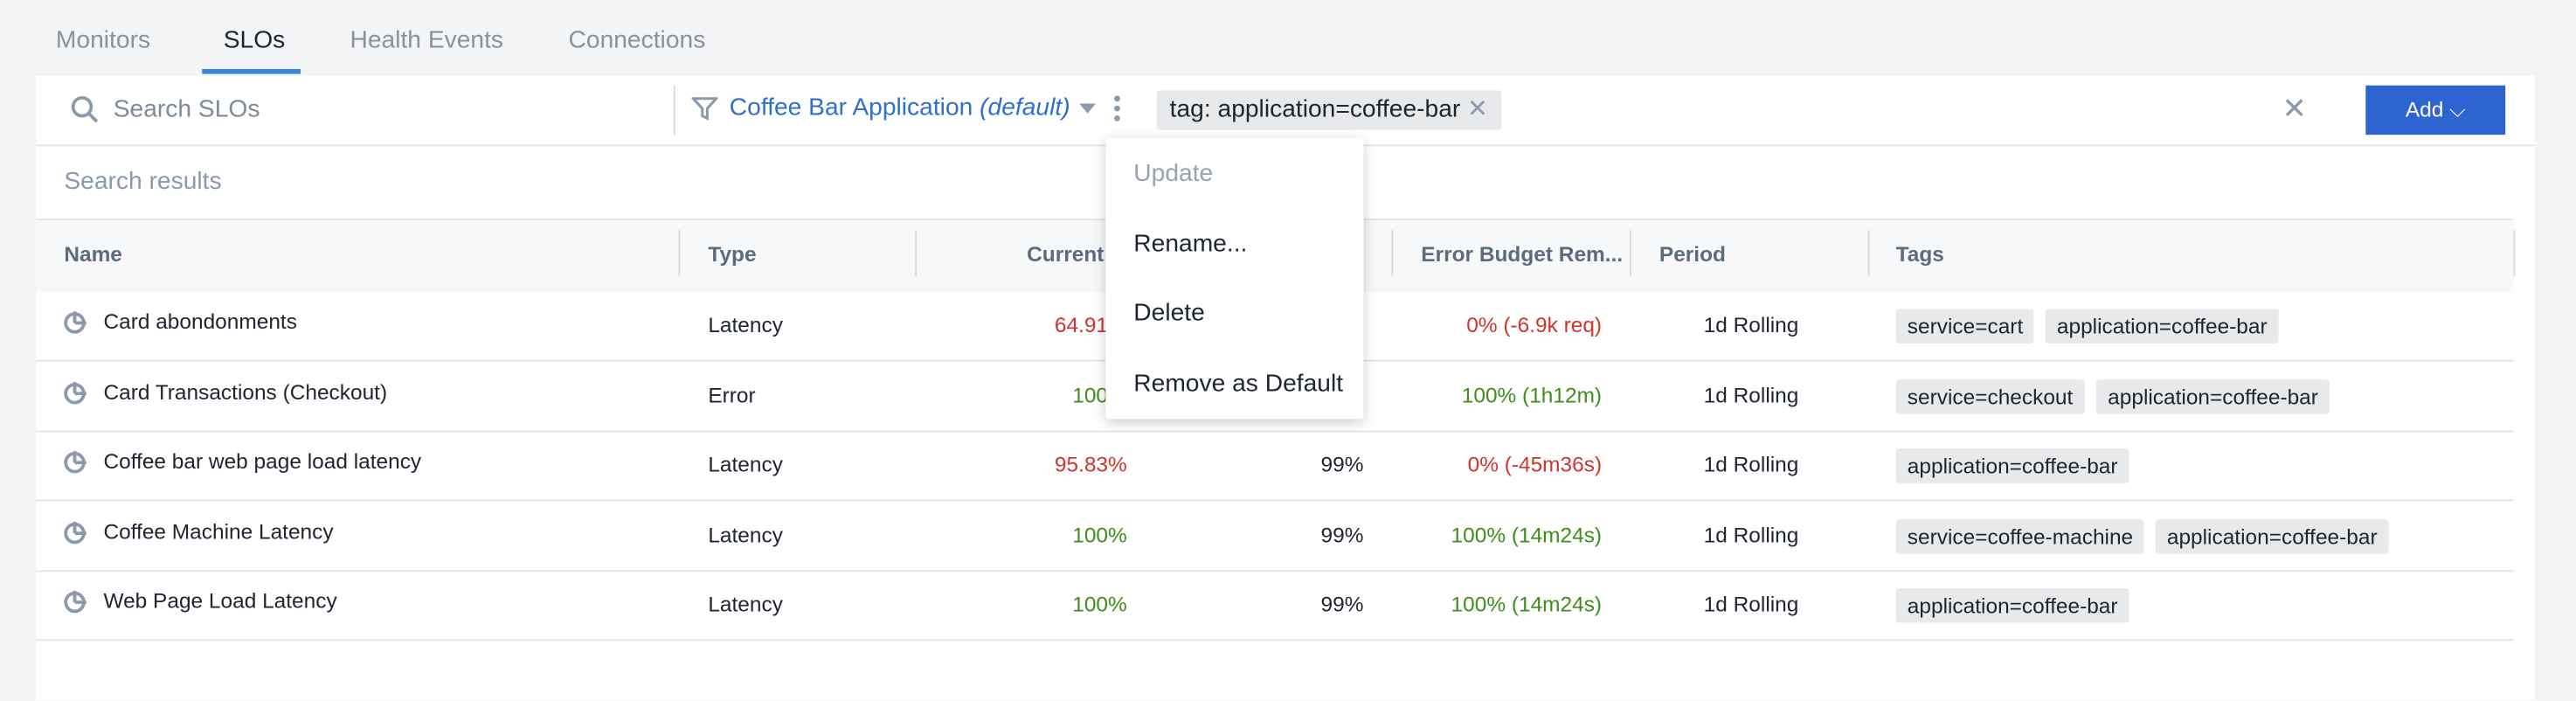 This screenshot has height=701, width=2576. What do you see at coordinates (1535, 464) in the screenshot?
I see `slo-budget: 0% (-45m36s)` at bounding box center [1535, 464].